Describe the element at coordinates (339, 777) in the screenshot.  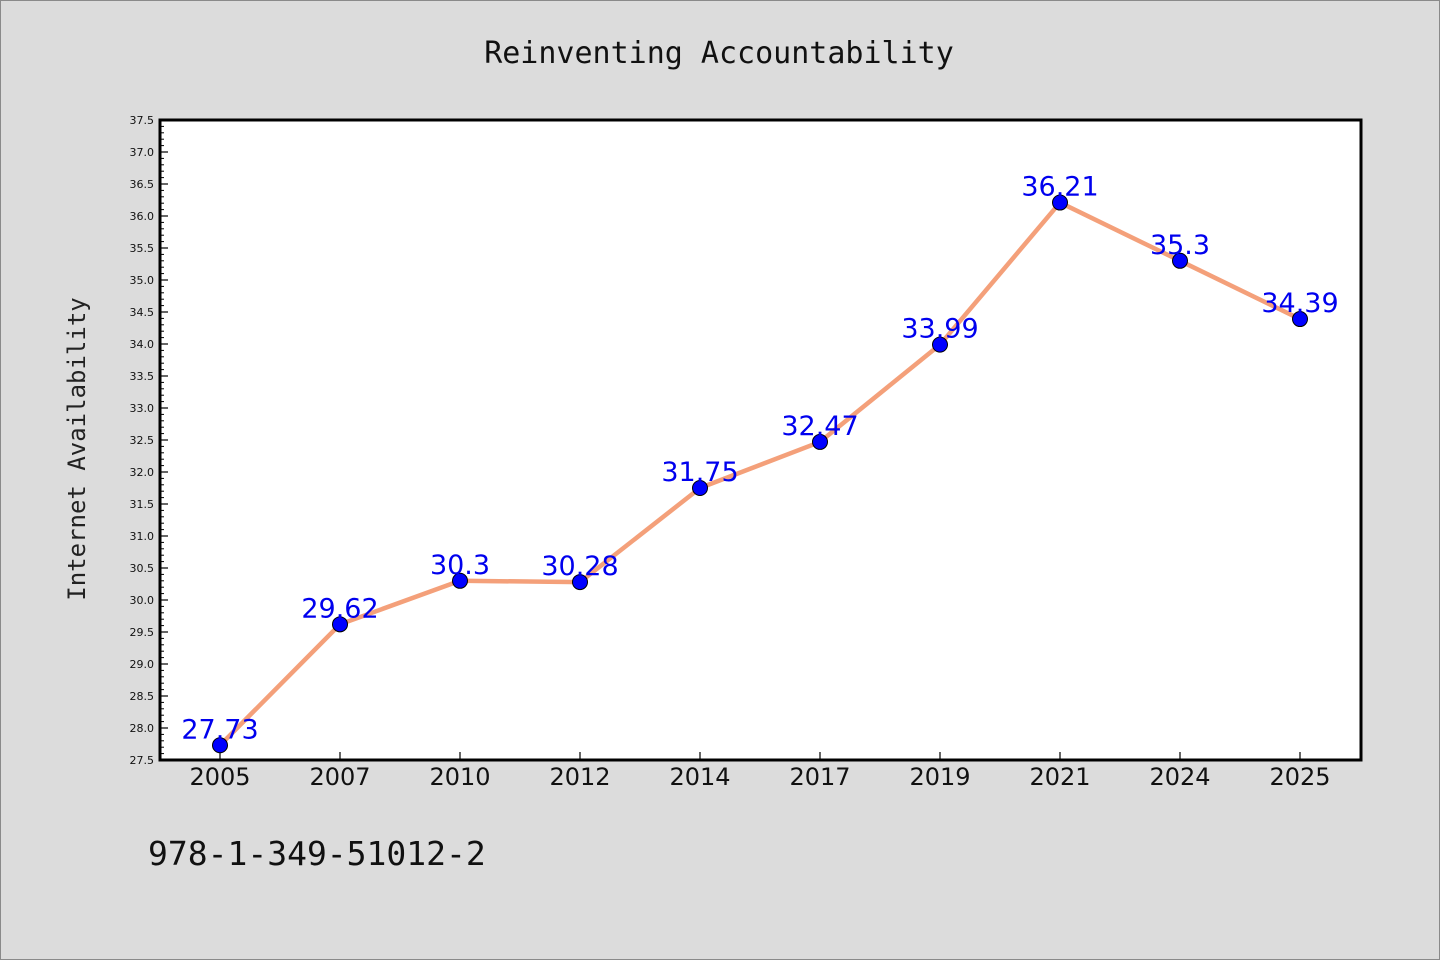
I see `x-tick-label: 2007` at that location.